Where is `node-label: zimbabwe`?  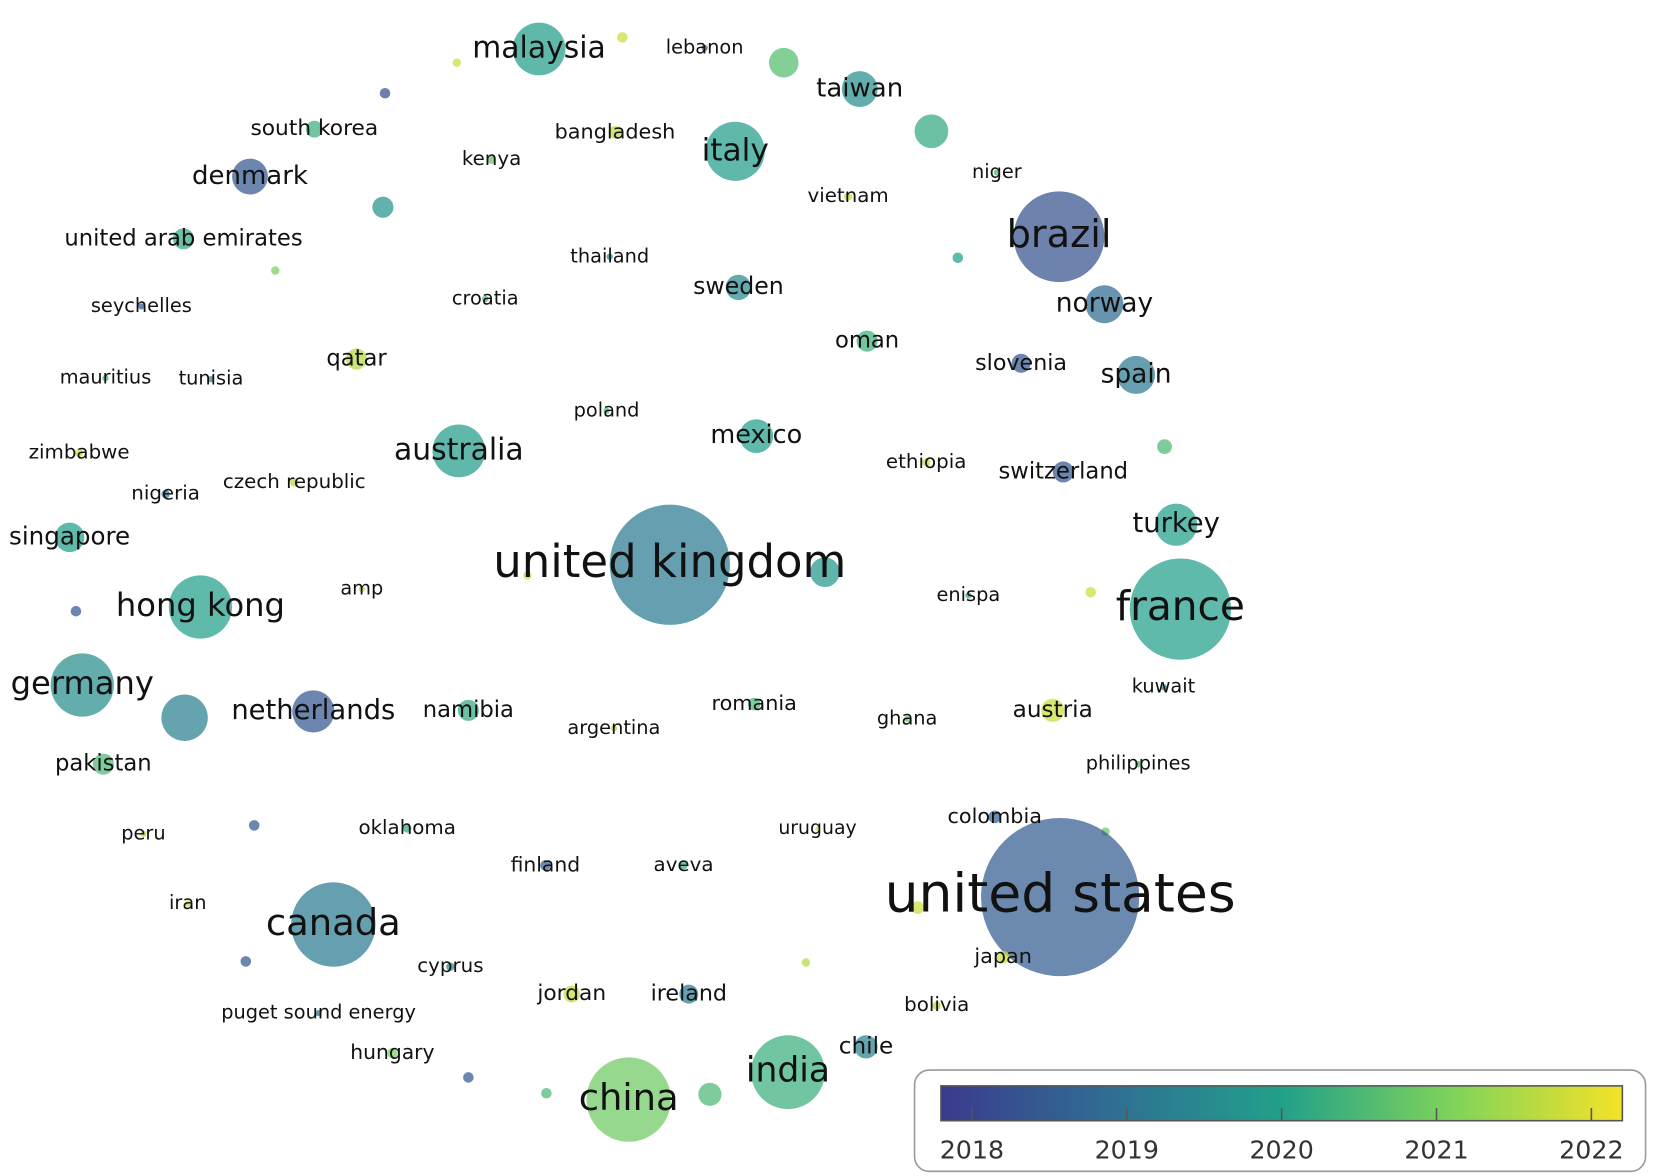
node-label: zimbabwe is located at coordinates (79, 451).